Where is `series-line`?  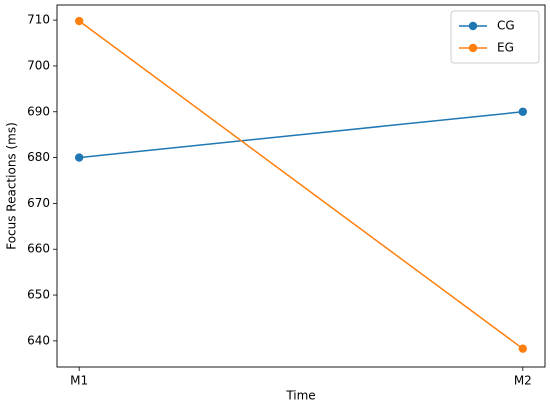
series-line is located at coordinates (301, 135).